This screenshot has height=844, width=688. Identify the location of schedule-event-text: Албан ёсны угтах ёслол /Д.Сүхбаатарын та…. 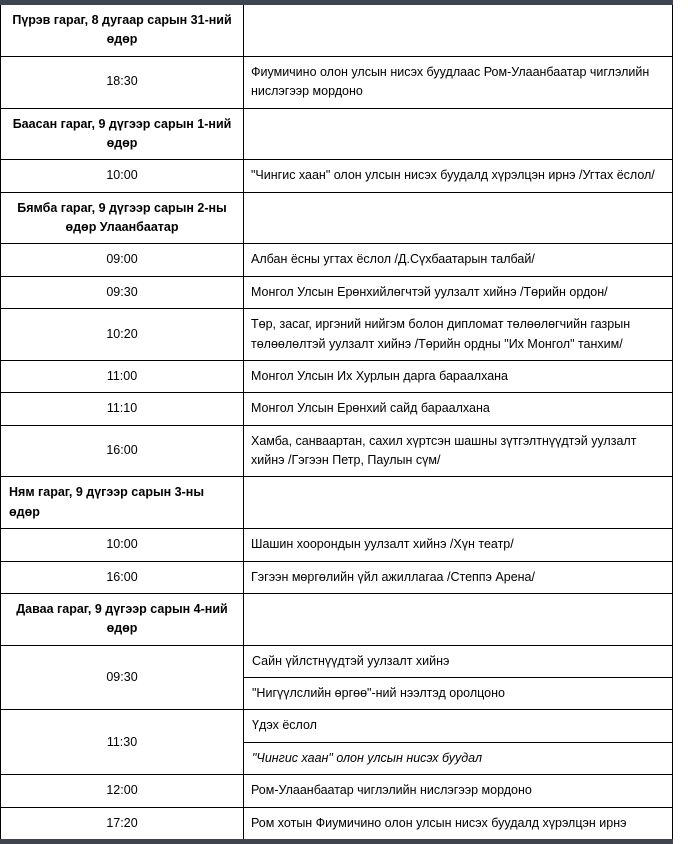
(458, 260).